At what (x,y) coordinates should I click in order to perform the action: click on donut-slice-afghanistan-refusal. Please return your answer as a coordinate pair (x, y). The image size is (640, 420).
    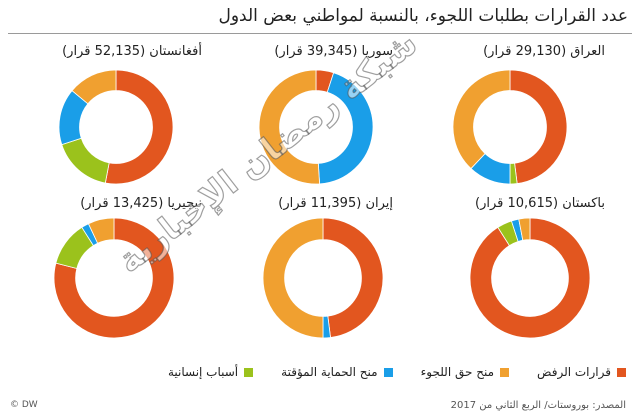
    Looking at the image, I should click on (139, 127).